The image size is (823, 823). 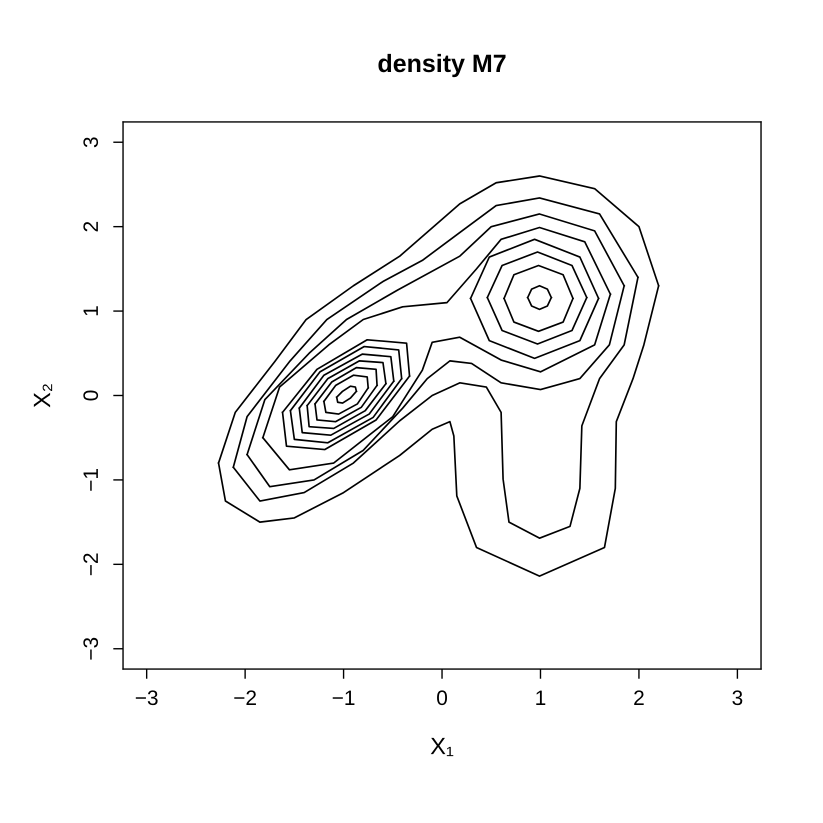 What do you see at coordinates (90, 142) in the screenshot?
I see `y-tick-label: 3` at bounding box center [90, 142].